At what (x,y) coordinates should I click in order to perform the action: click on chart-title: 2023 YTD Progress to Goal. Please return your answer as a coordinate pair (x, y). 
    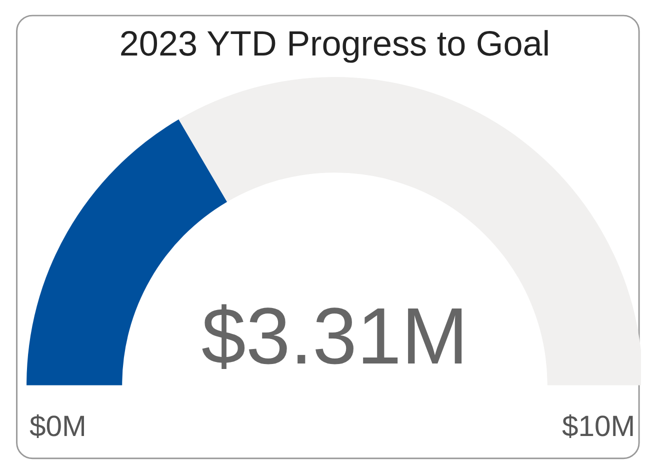
    Looking at the image, I should click on (334, 44).